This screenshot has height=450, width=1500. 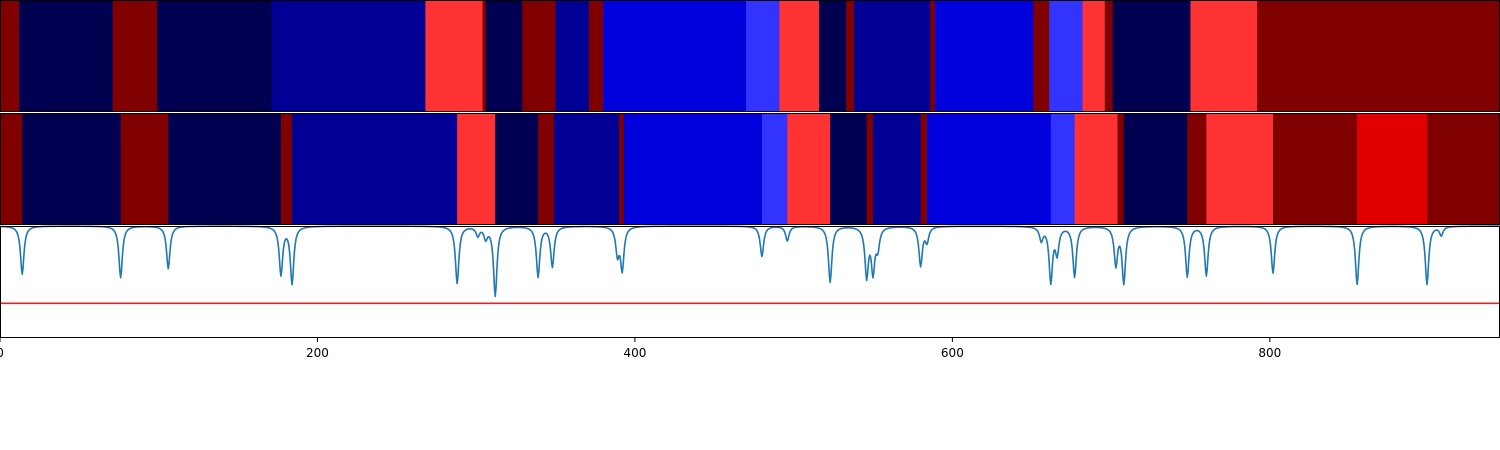 I want to click on x-tick-label: 200, so click(x=317, y=353).